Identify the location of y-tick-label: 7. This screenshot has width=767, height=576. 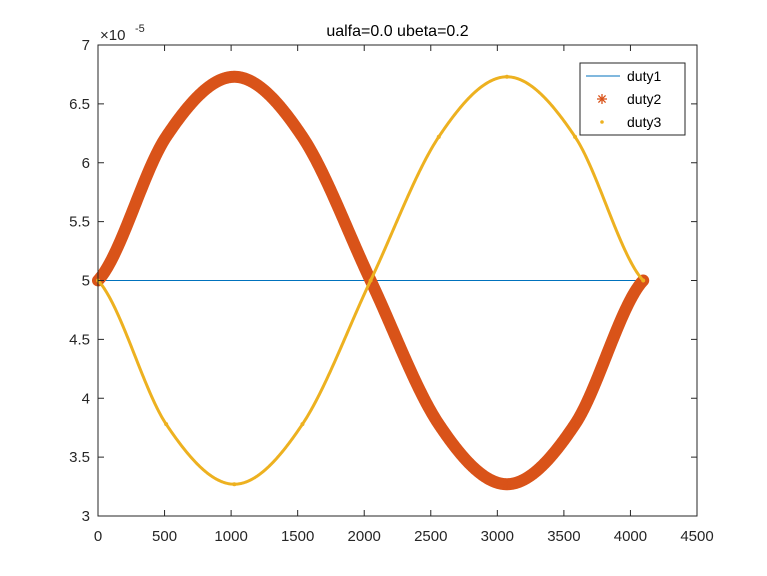
(86, 45).